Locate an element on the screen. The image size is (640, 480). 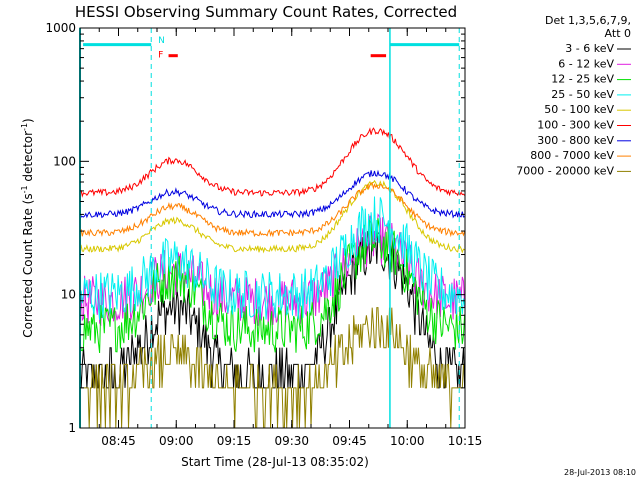
legend-label-2: 12 - 25 keV is located at coordinates (582, 79).